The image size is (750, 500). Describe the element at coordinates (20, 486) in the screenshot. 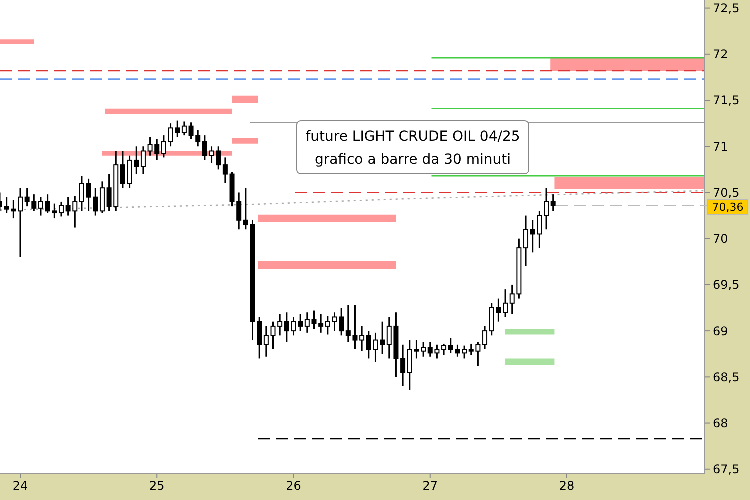

I see `x-tick-label: 24` at that location.